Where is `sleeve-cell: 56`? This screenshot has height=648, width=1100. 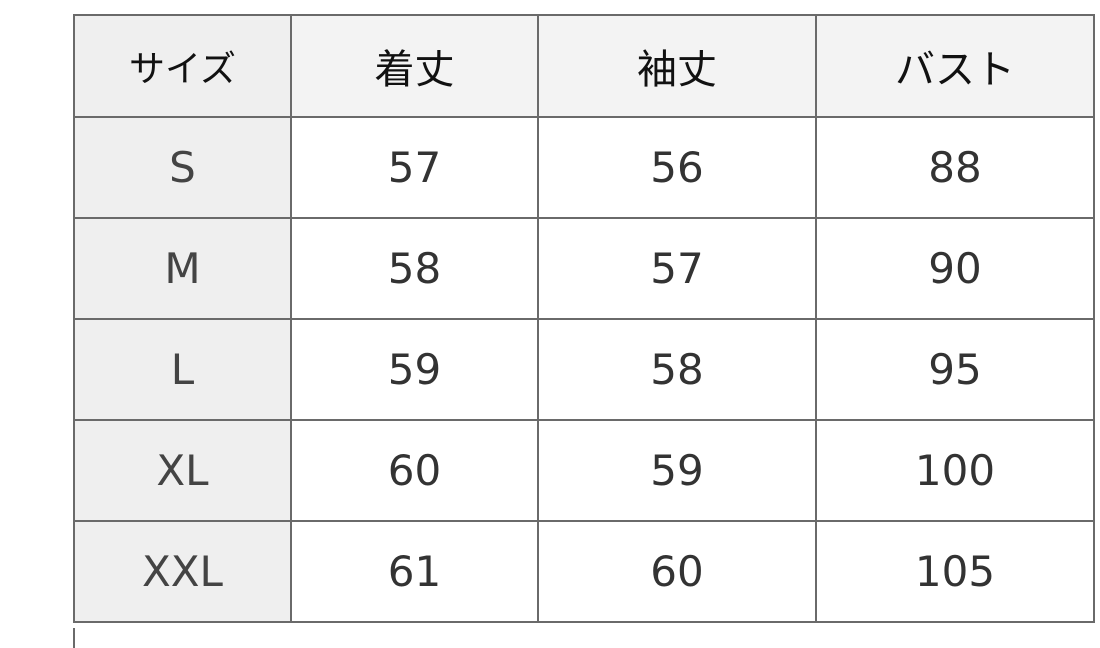
sleeve-cell: 56 is located at coordinates (677, 167).